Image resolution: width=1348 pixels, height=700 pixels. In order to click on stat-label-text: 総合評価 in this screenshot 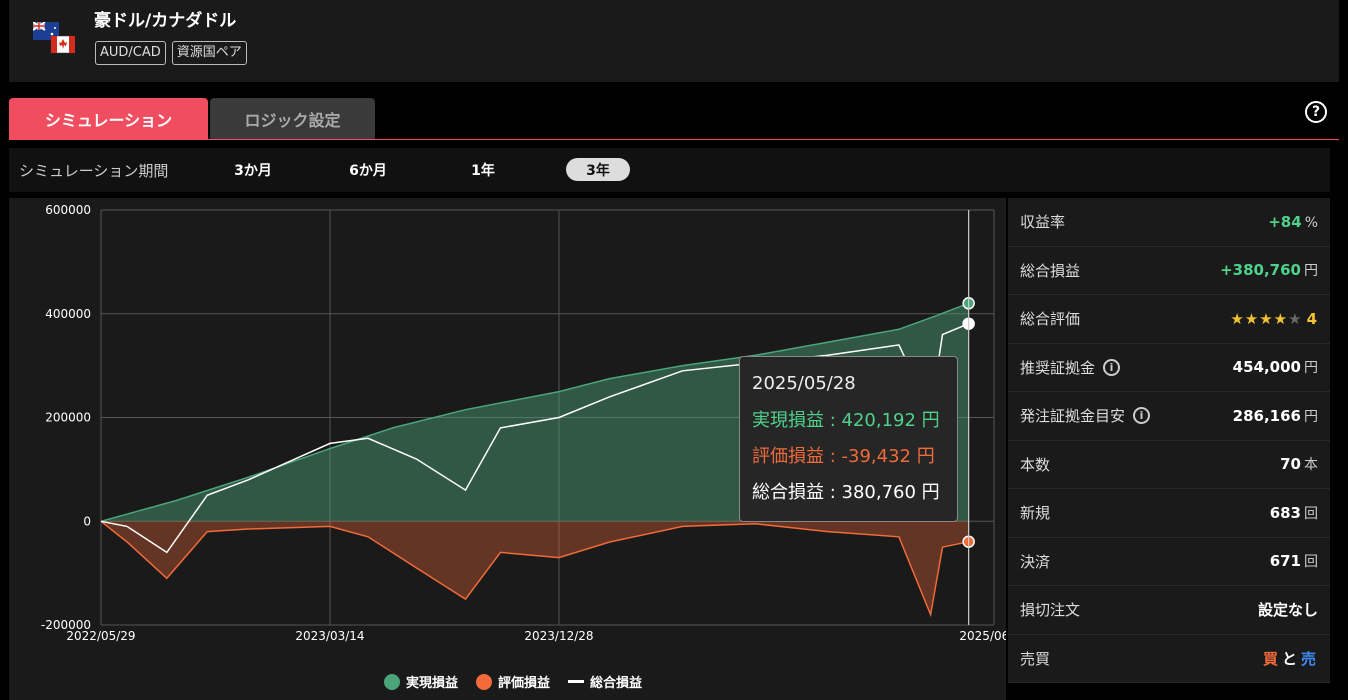, I will do `click(1050, 319)`.